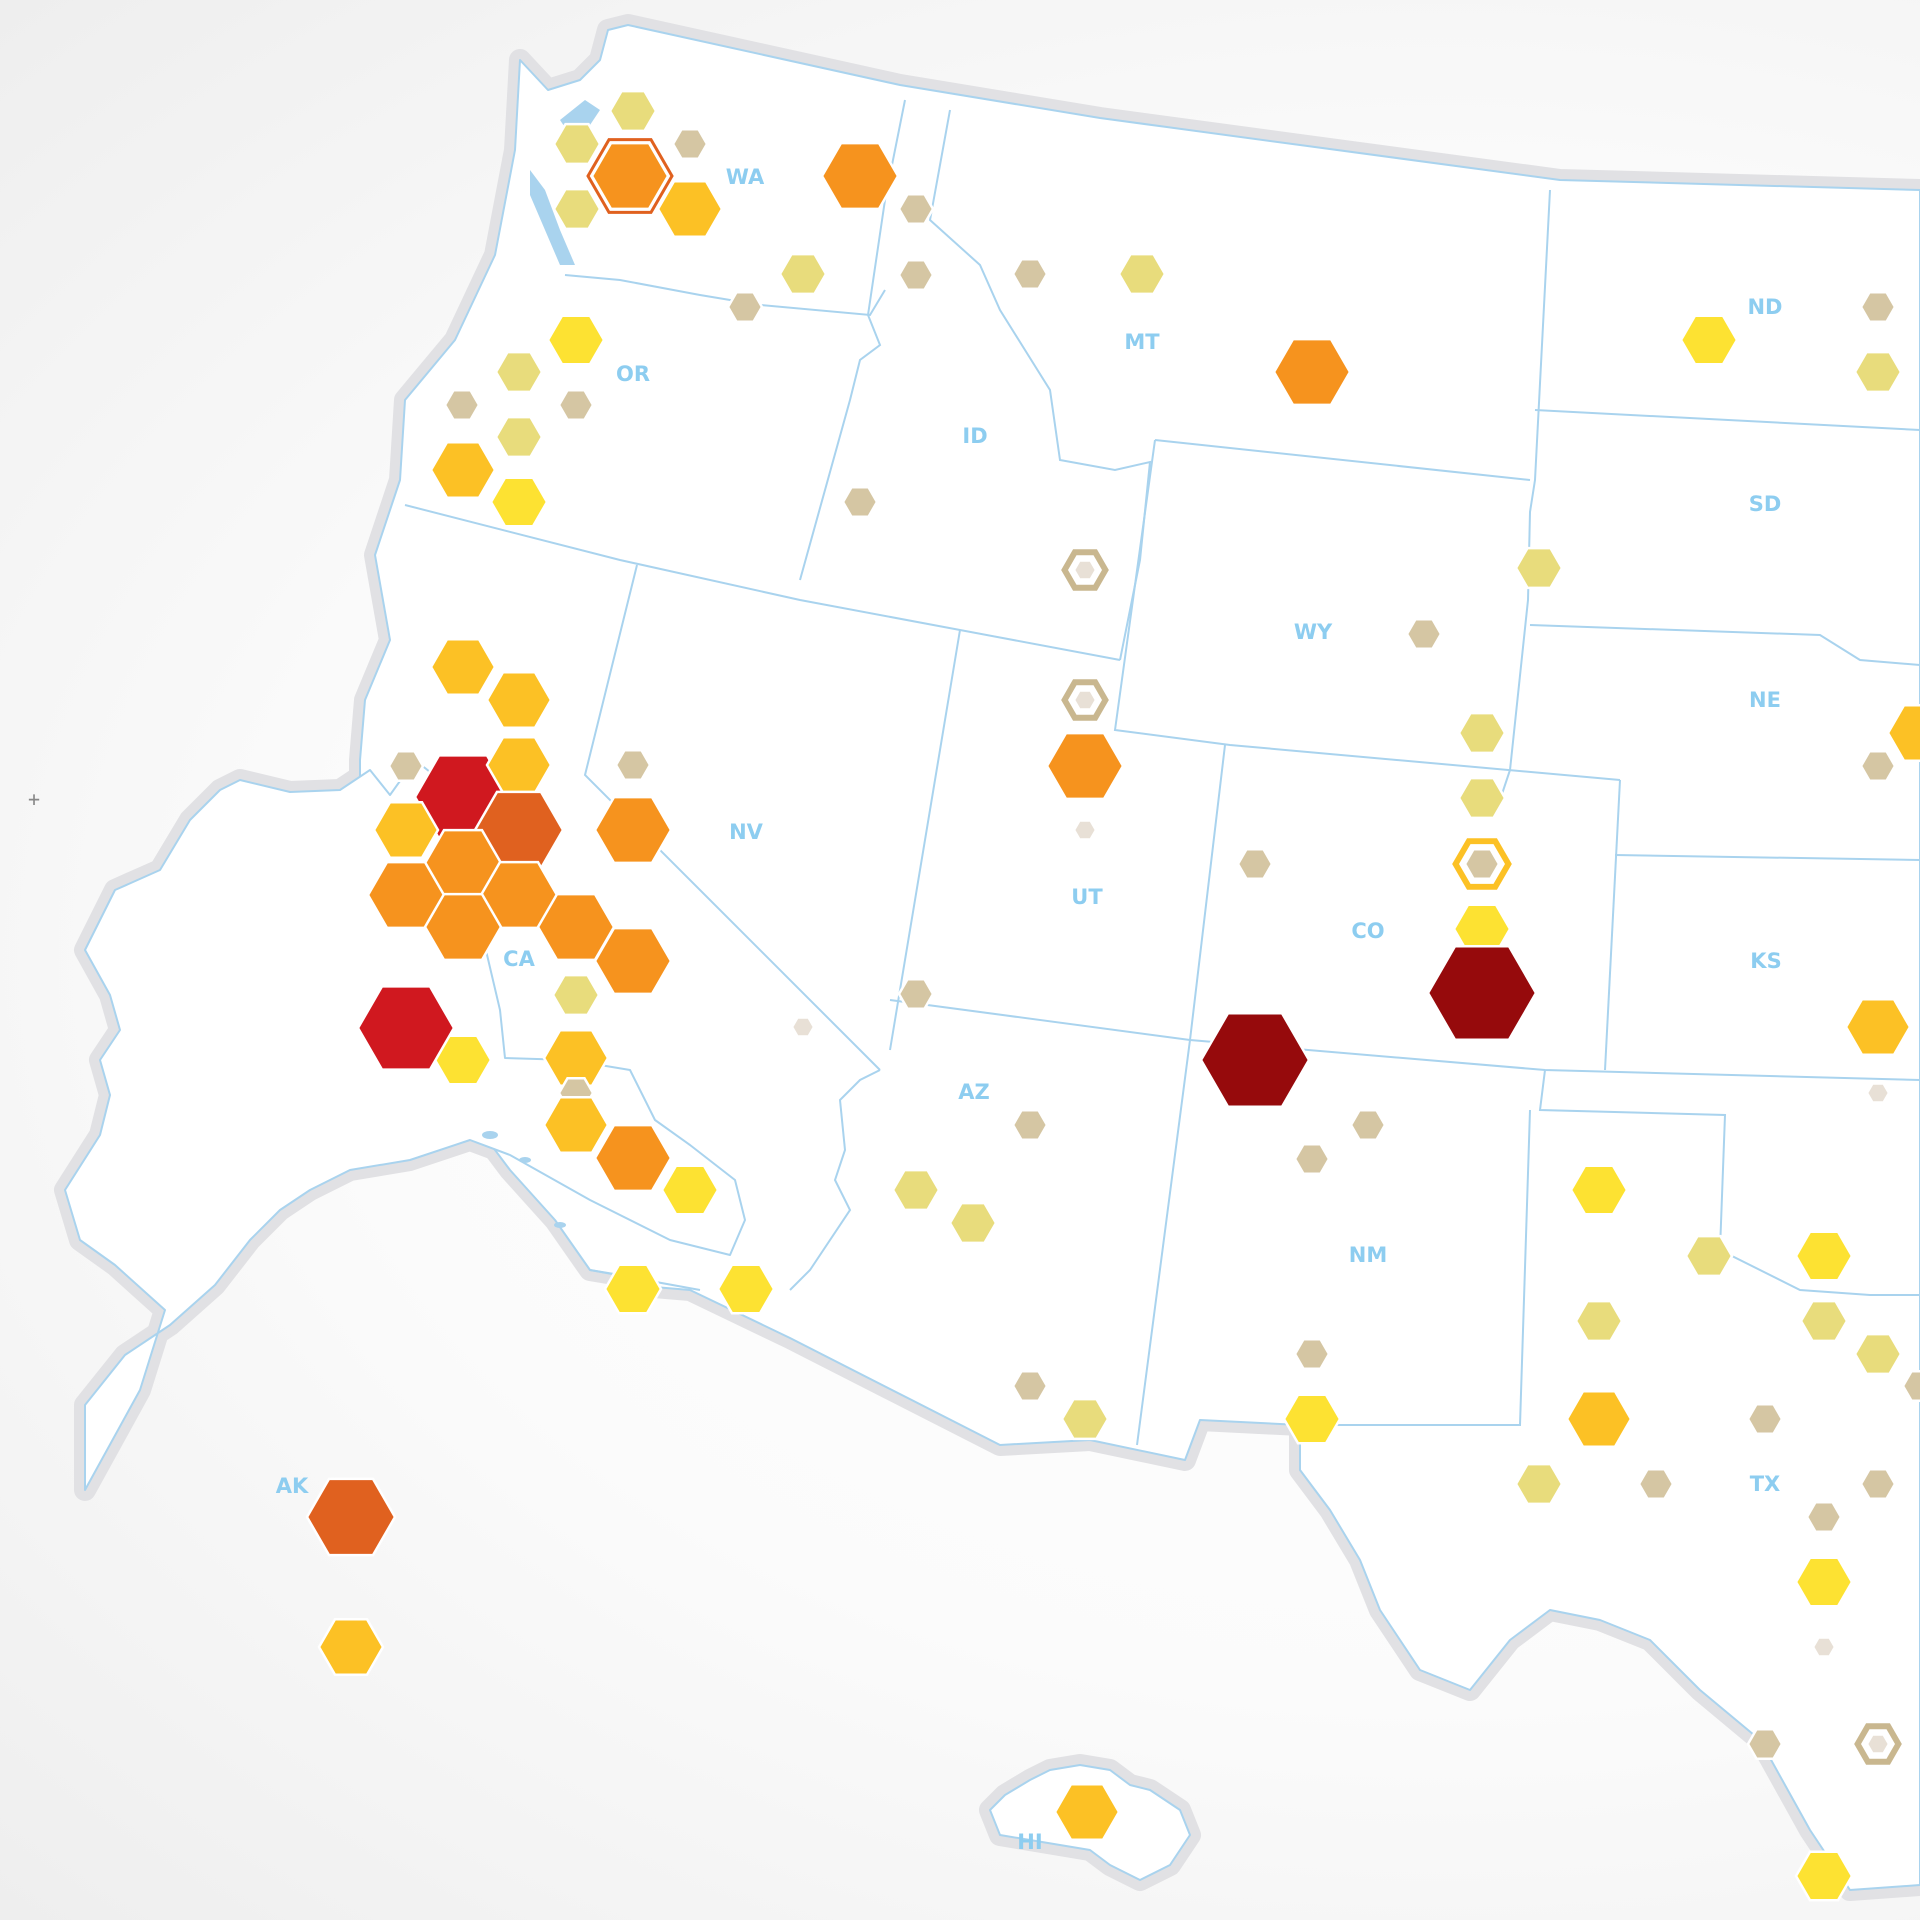  What do you see at coordinates (1539, 568) in the screenshot?
I see `hex-marker-sd` at bounding box center [1539, 568].